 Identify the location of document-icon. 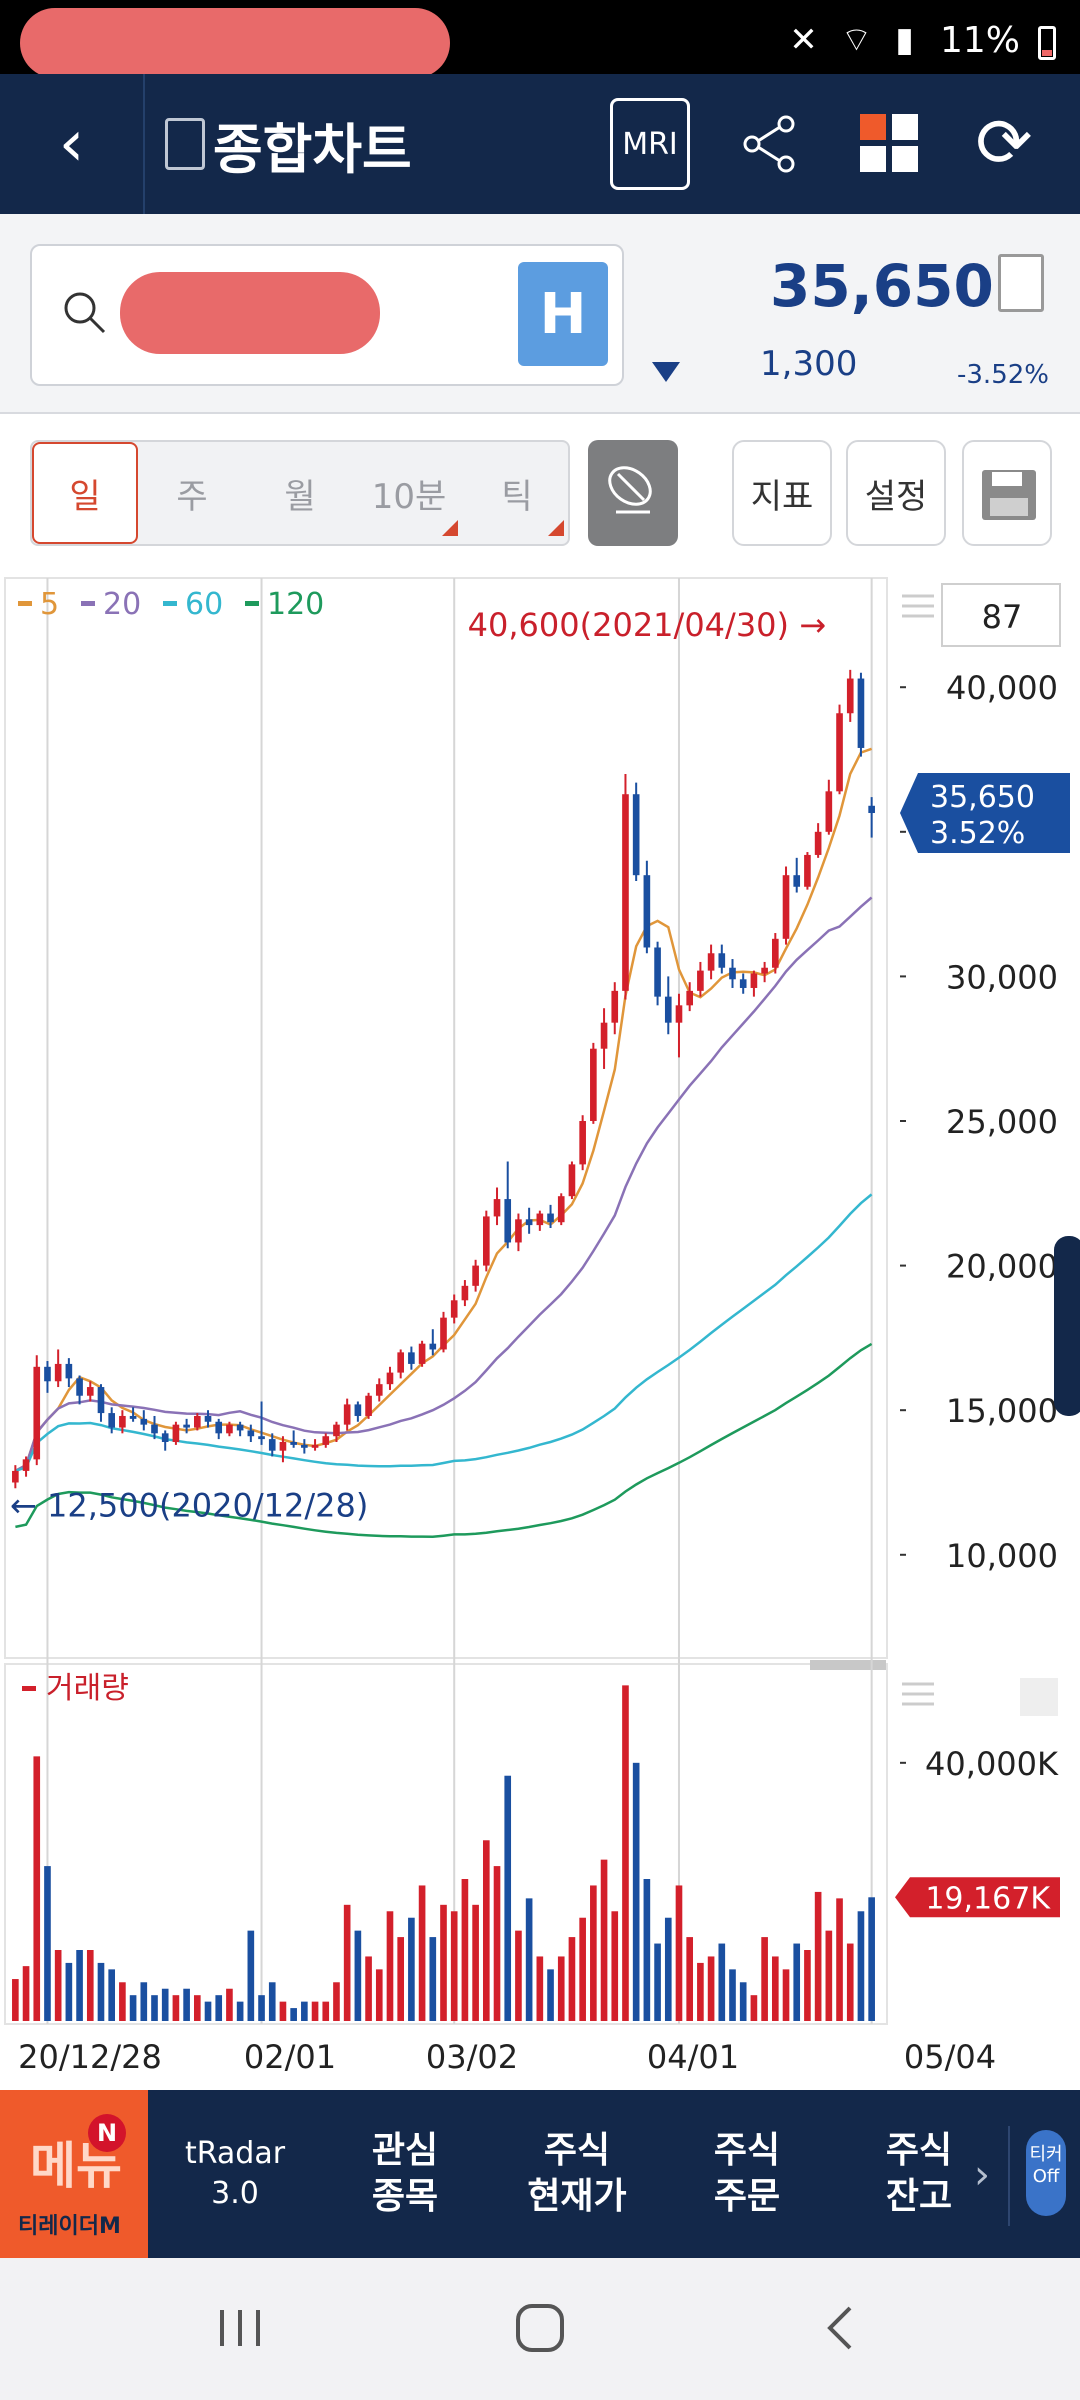
(1021, 283).